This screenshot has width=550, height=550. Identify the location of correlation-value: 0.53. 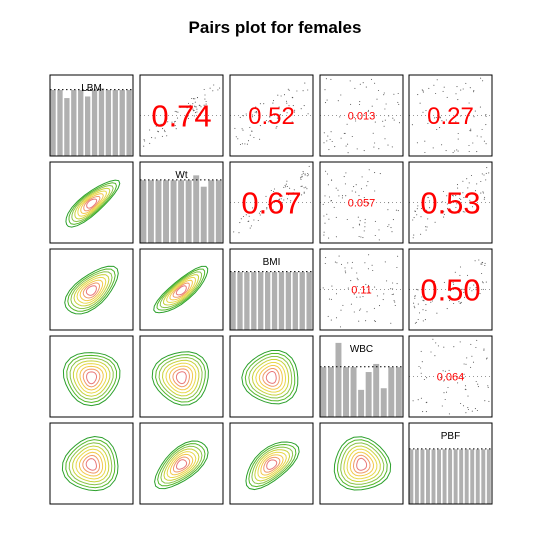
(450, 203).